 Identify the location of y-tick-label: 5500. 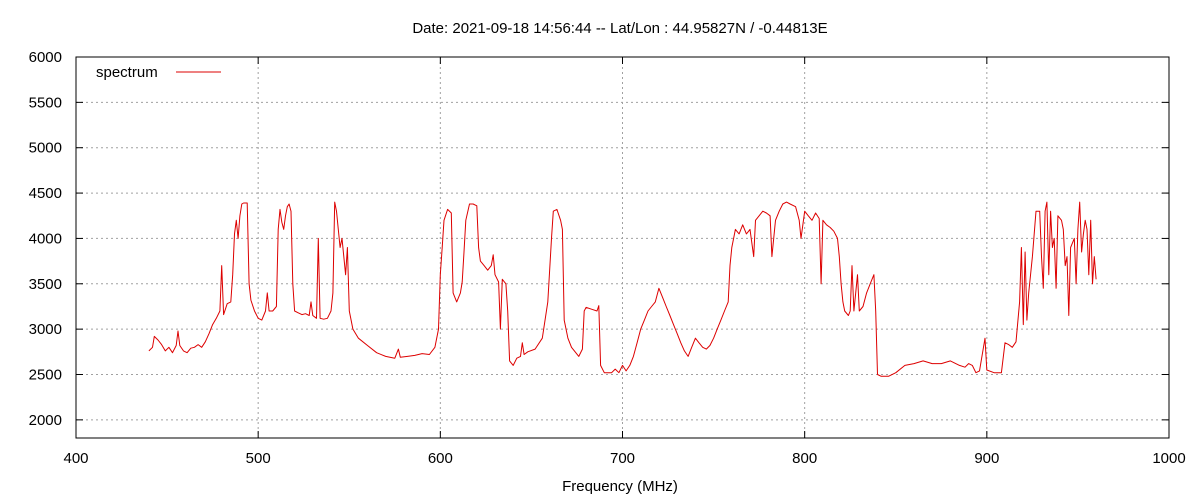
(45, 102).